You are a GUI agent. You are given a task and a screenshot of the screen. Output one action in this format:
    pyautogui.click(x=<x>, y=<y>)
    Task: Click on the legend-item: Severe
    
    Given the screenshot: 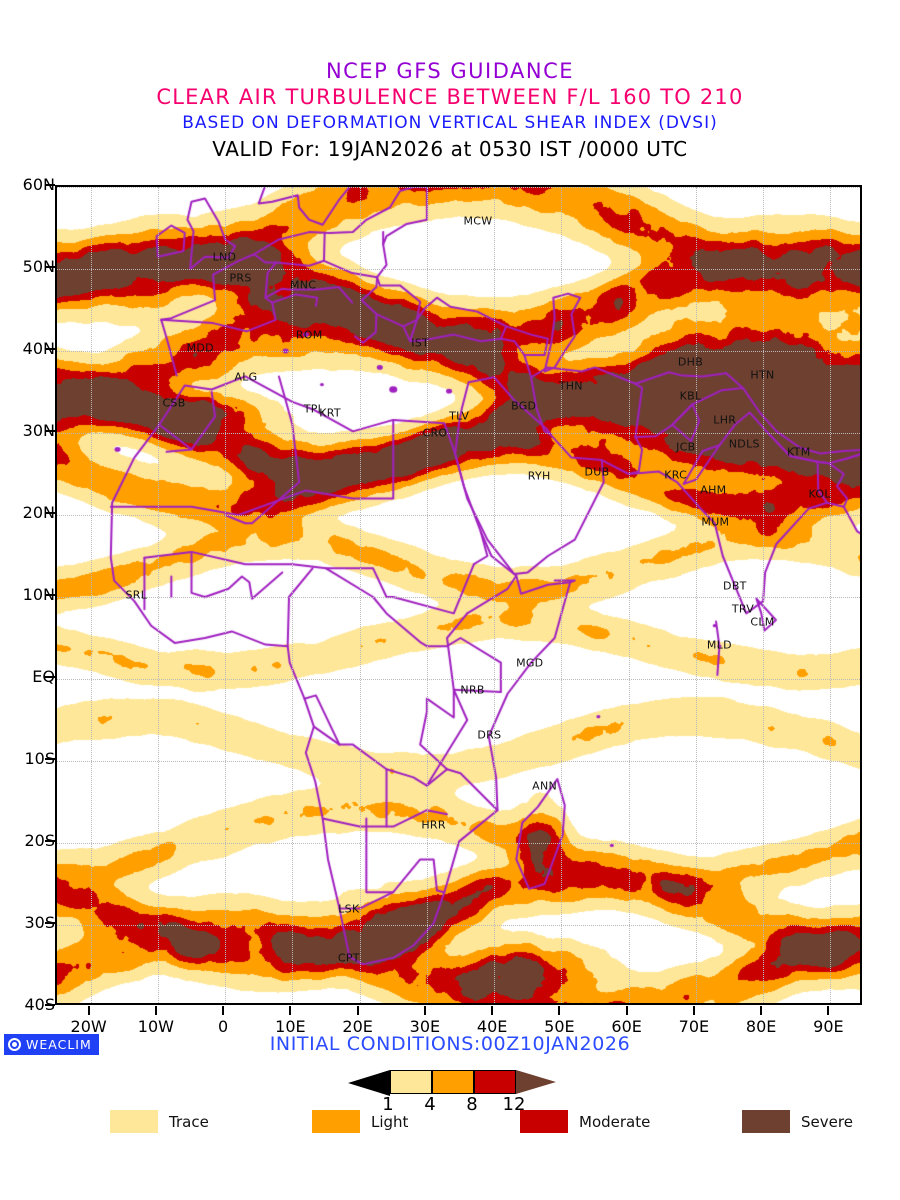 What is the action you would take?
    pyautogui.click(x=797, y=1121)
    